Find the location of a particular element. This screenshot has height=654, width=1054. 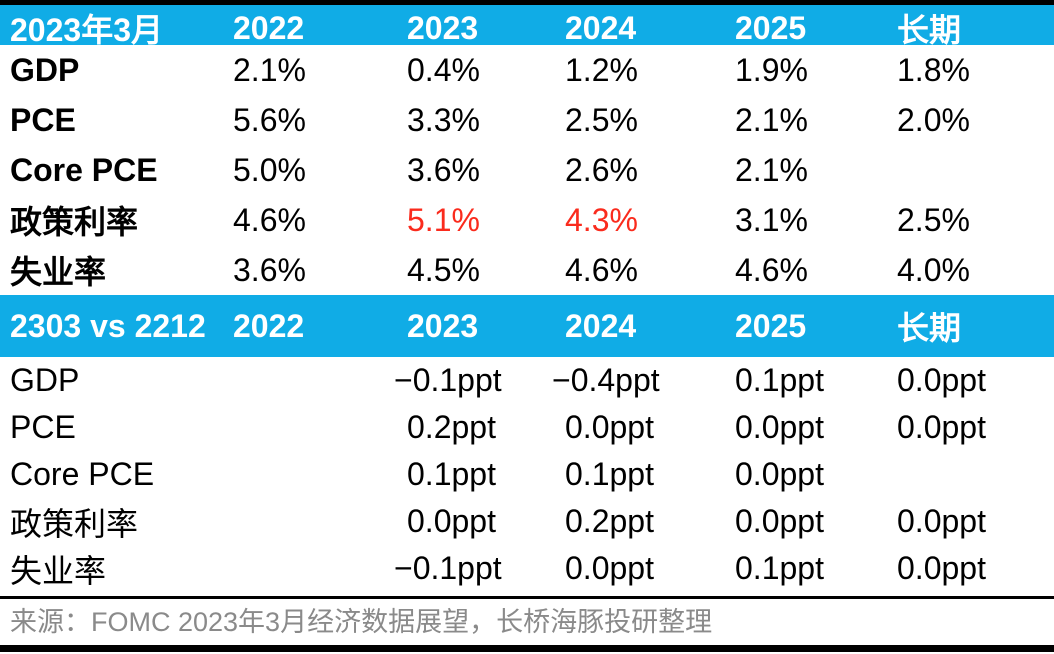

cell-policy-rate-2023-highlighted: 5.1% is located at coordinates (443, 219).